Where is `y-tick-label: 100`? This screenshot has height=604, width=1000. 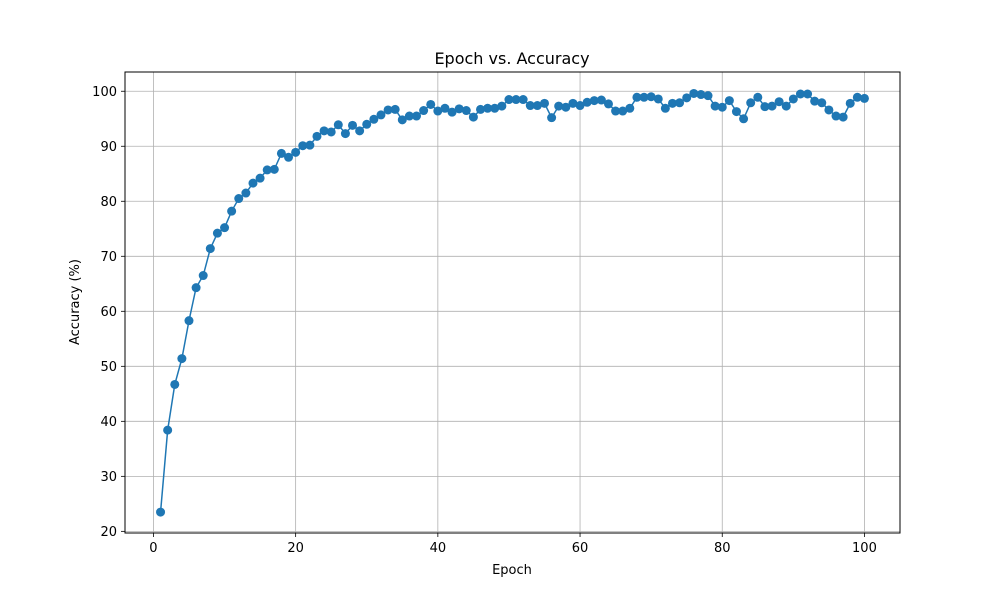
y-tick-label: 100 is located at coordinates (104, 92).